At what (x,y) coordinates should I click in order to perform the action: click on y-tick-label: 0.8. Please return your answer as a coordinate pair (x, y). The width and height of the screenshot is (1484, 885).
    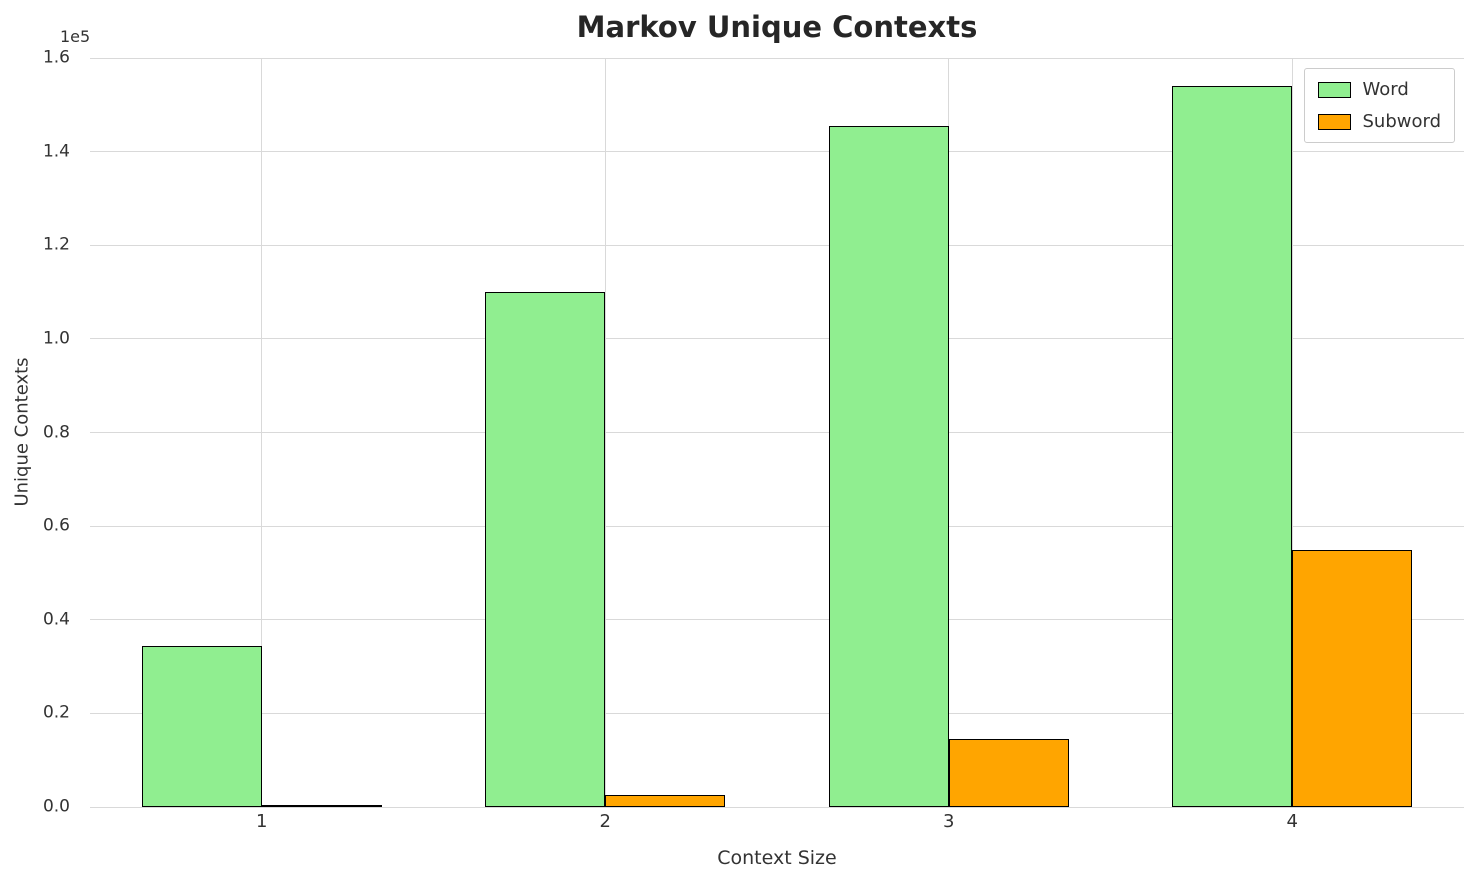
    Looking at the image, I should click on (56, 432).